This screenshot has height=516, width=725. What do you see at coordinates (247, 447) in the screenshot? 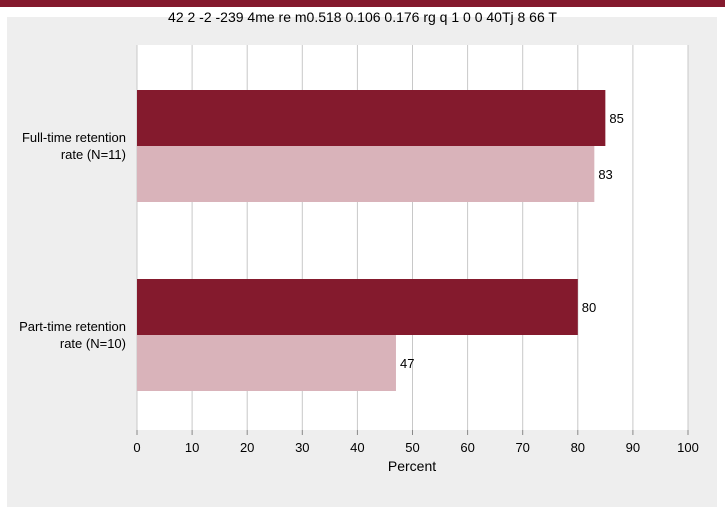
I see `x-tick-label: 20` at bounding box center [247, 447].